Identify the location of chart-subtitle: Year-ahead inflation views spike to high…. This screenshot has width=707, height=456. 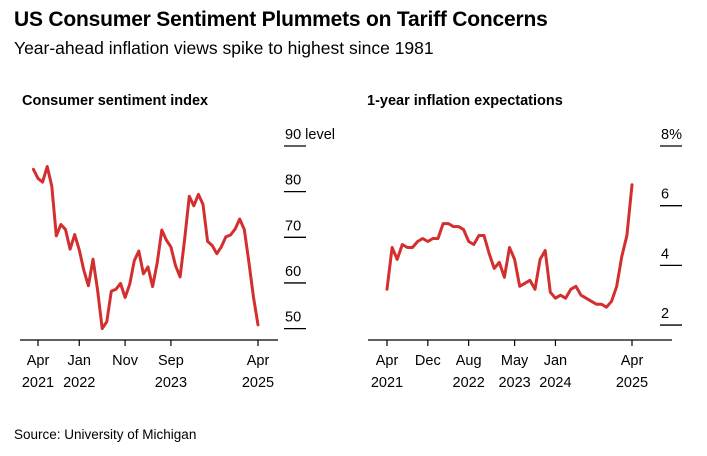
(224, 48).